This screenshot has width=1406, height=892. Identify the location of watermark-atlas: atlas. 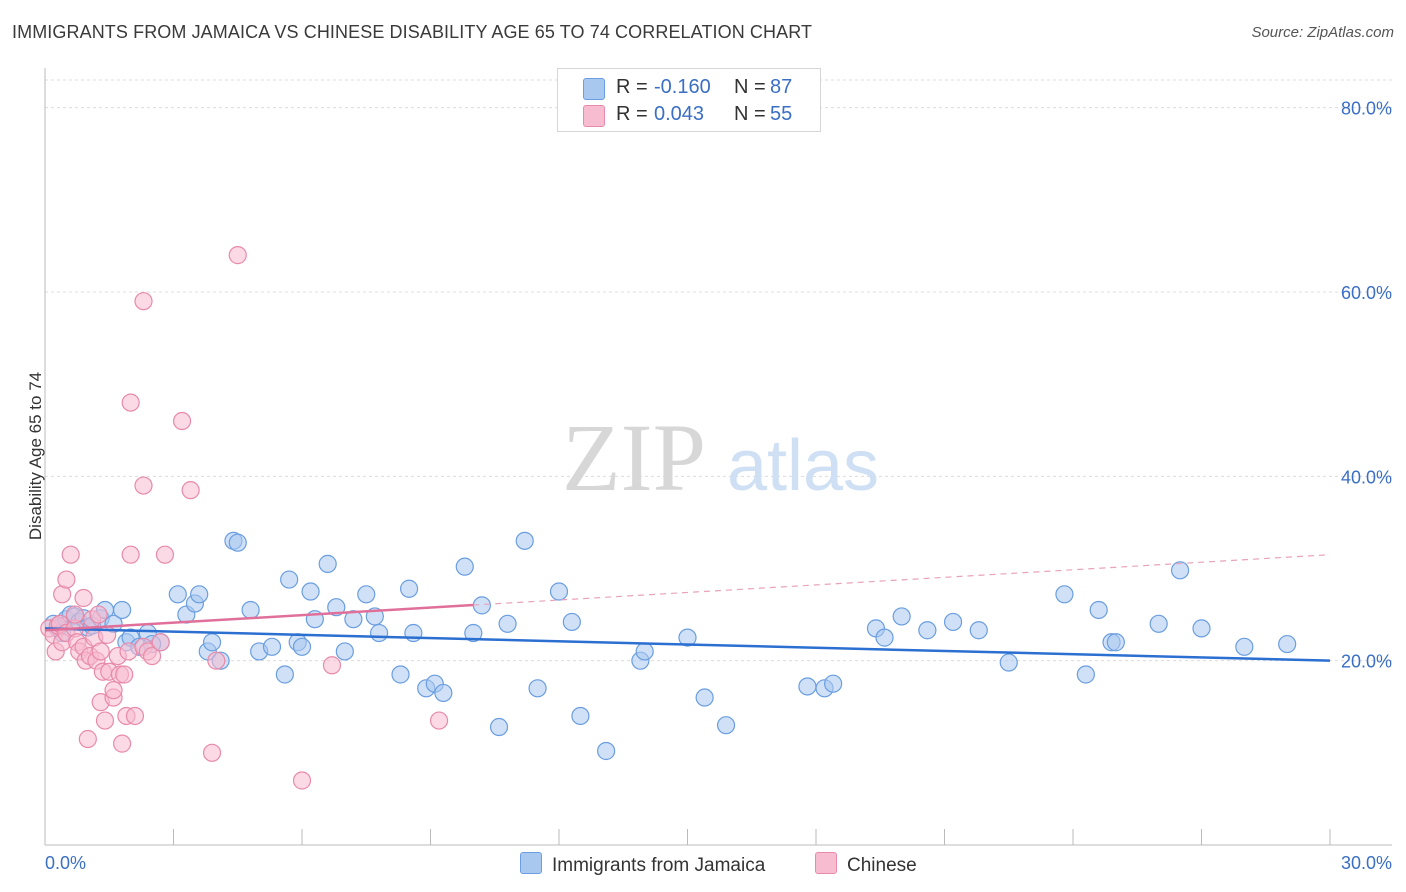
(803, 466).